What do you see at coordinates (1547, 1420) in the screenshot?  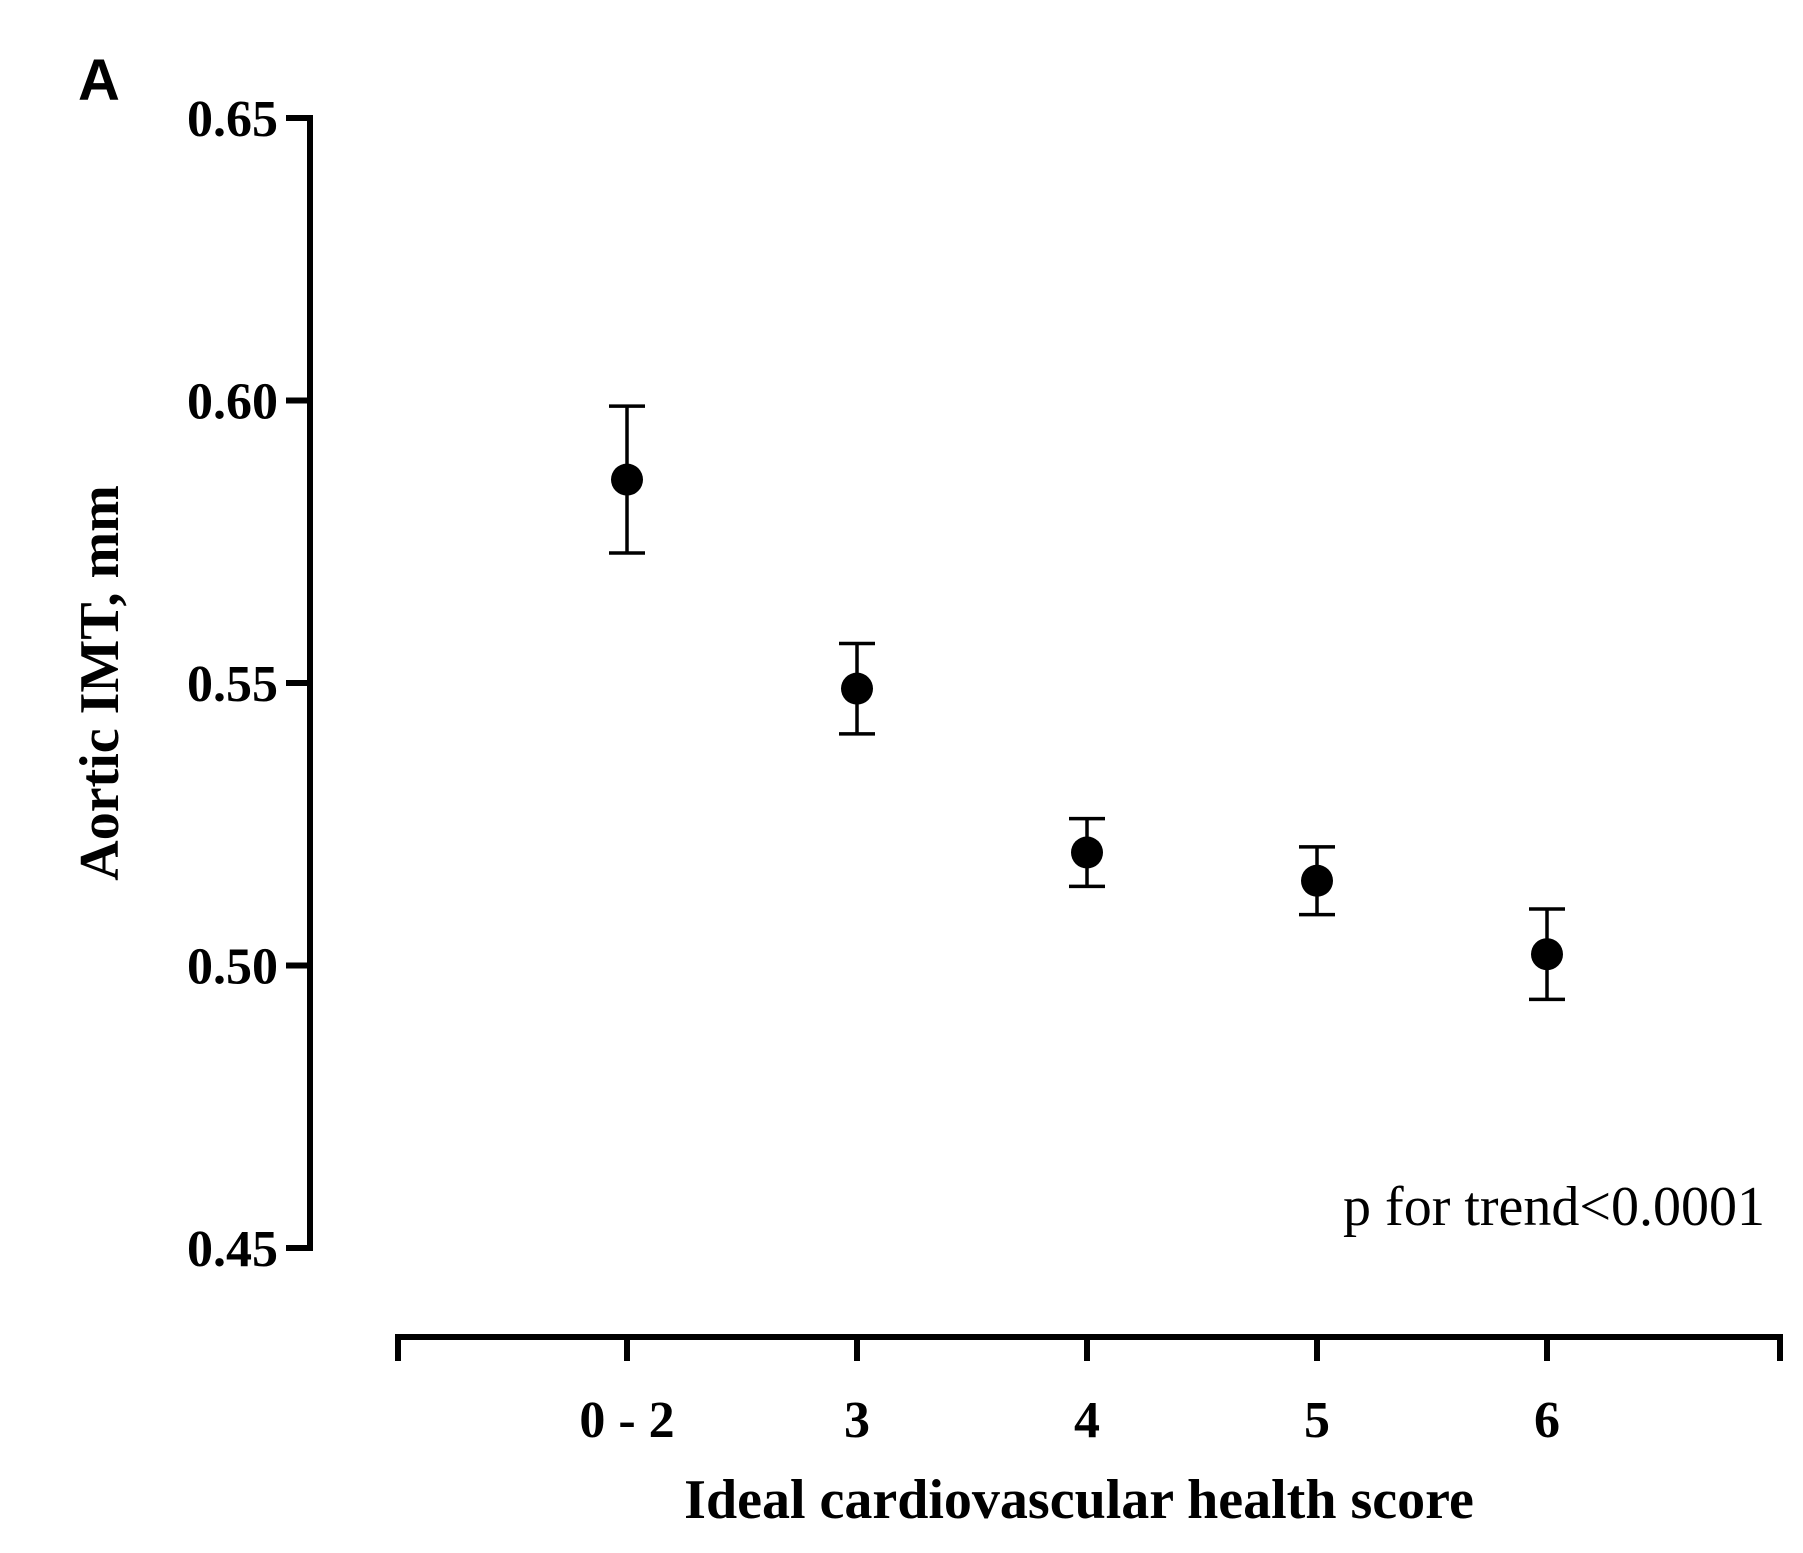 I see `x-tick-label: 6` at bounding box center [1547, 1420].